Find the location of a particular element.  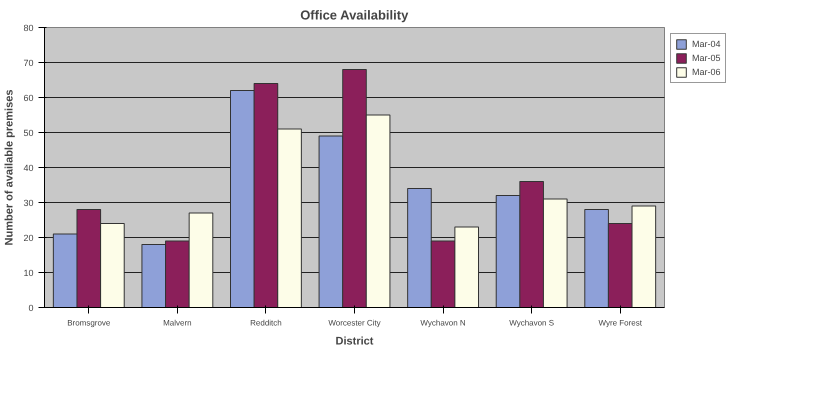

x-tick-label: Wyre Forest is located at coordinates (620, 323).